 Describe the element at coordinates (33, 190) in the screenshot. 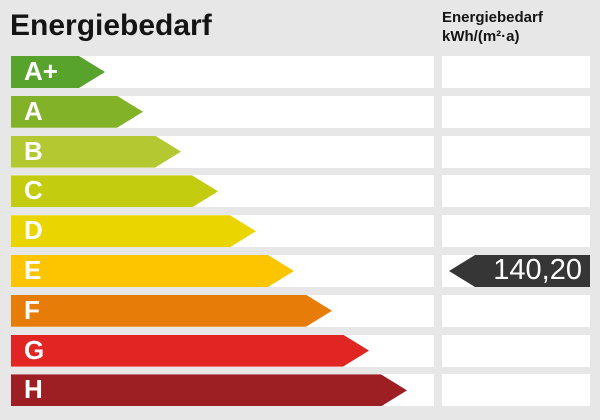

I see `band-label: C` at that location.